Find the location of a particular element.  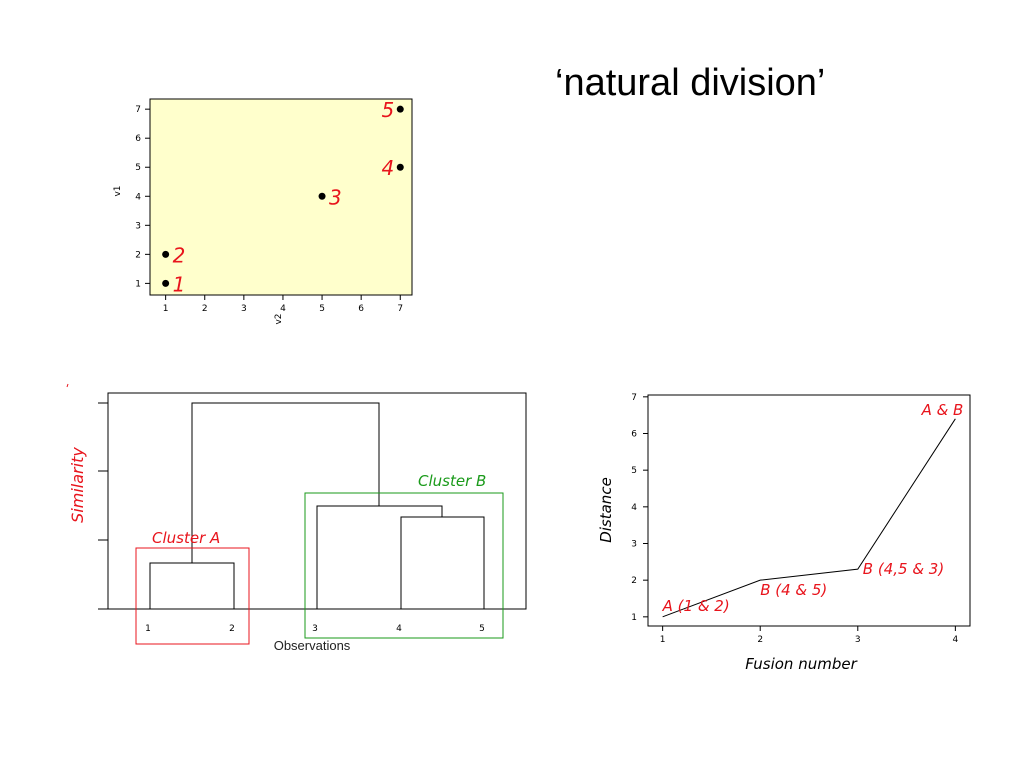

dendro-branches is located at coordinates (317, 505).